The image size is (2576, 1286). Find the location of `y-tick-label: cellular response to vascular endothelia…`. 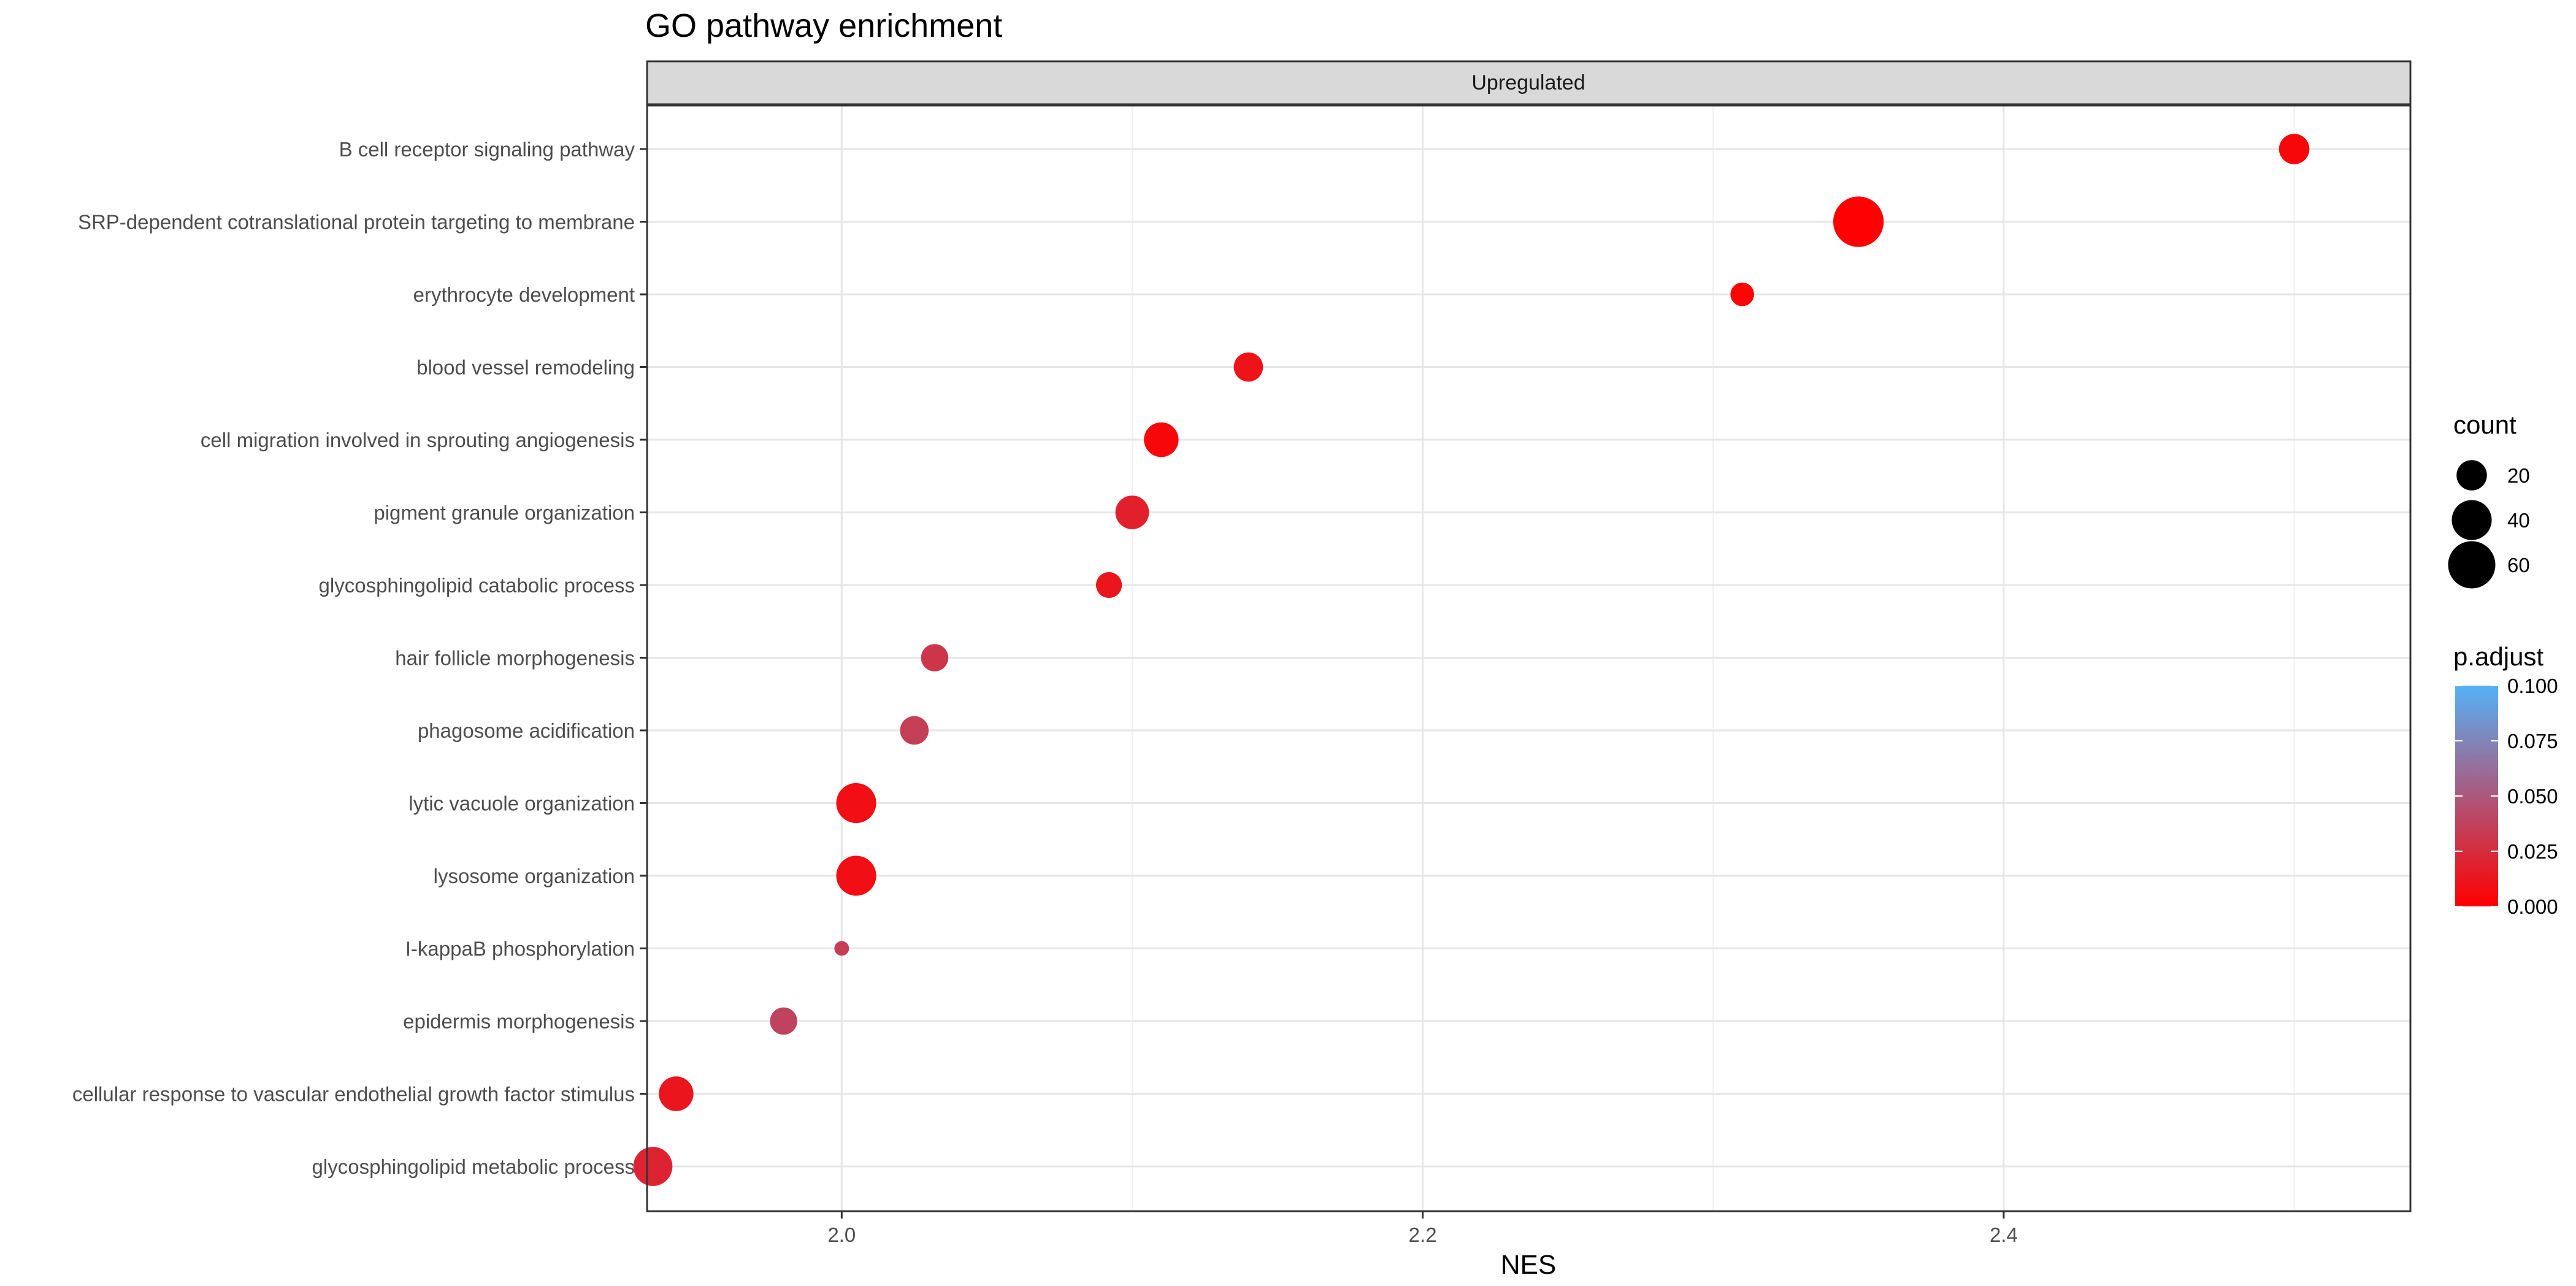

y-tick-label: cellular response to vascular endothelia… is located at coordinates (353, 1094).